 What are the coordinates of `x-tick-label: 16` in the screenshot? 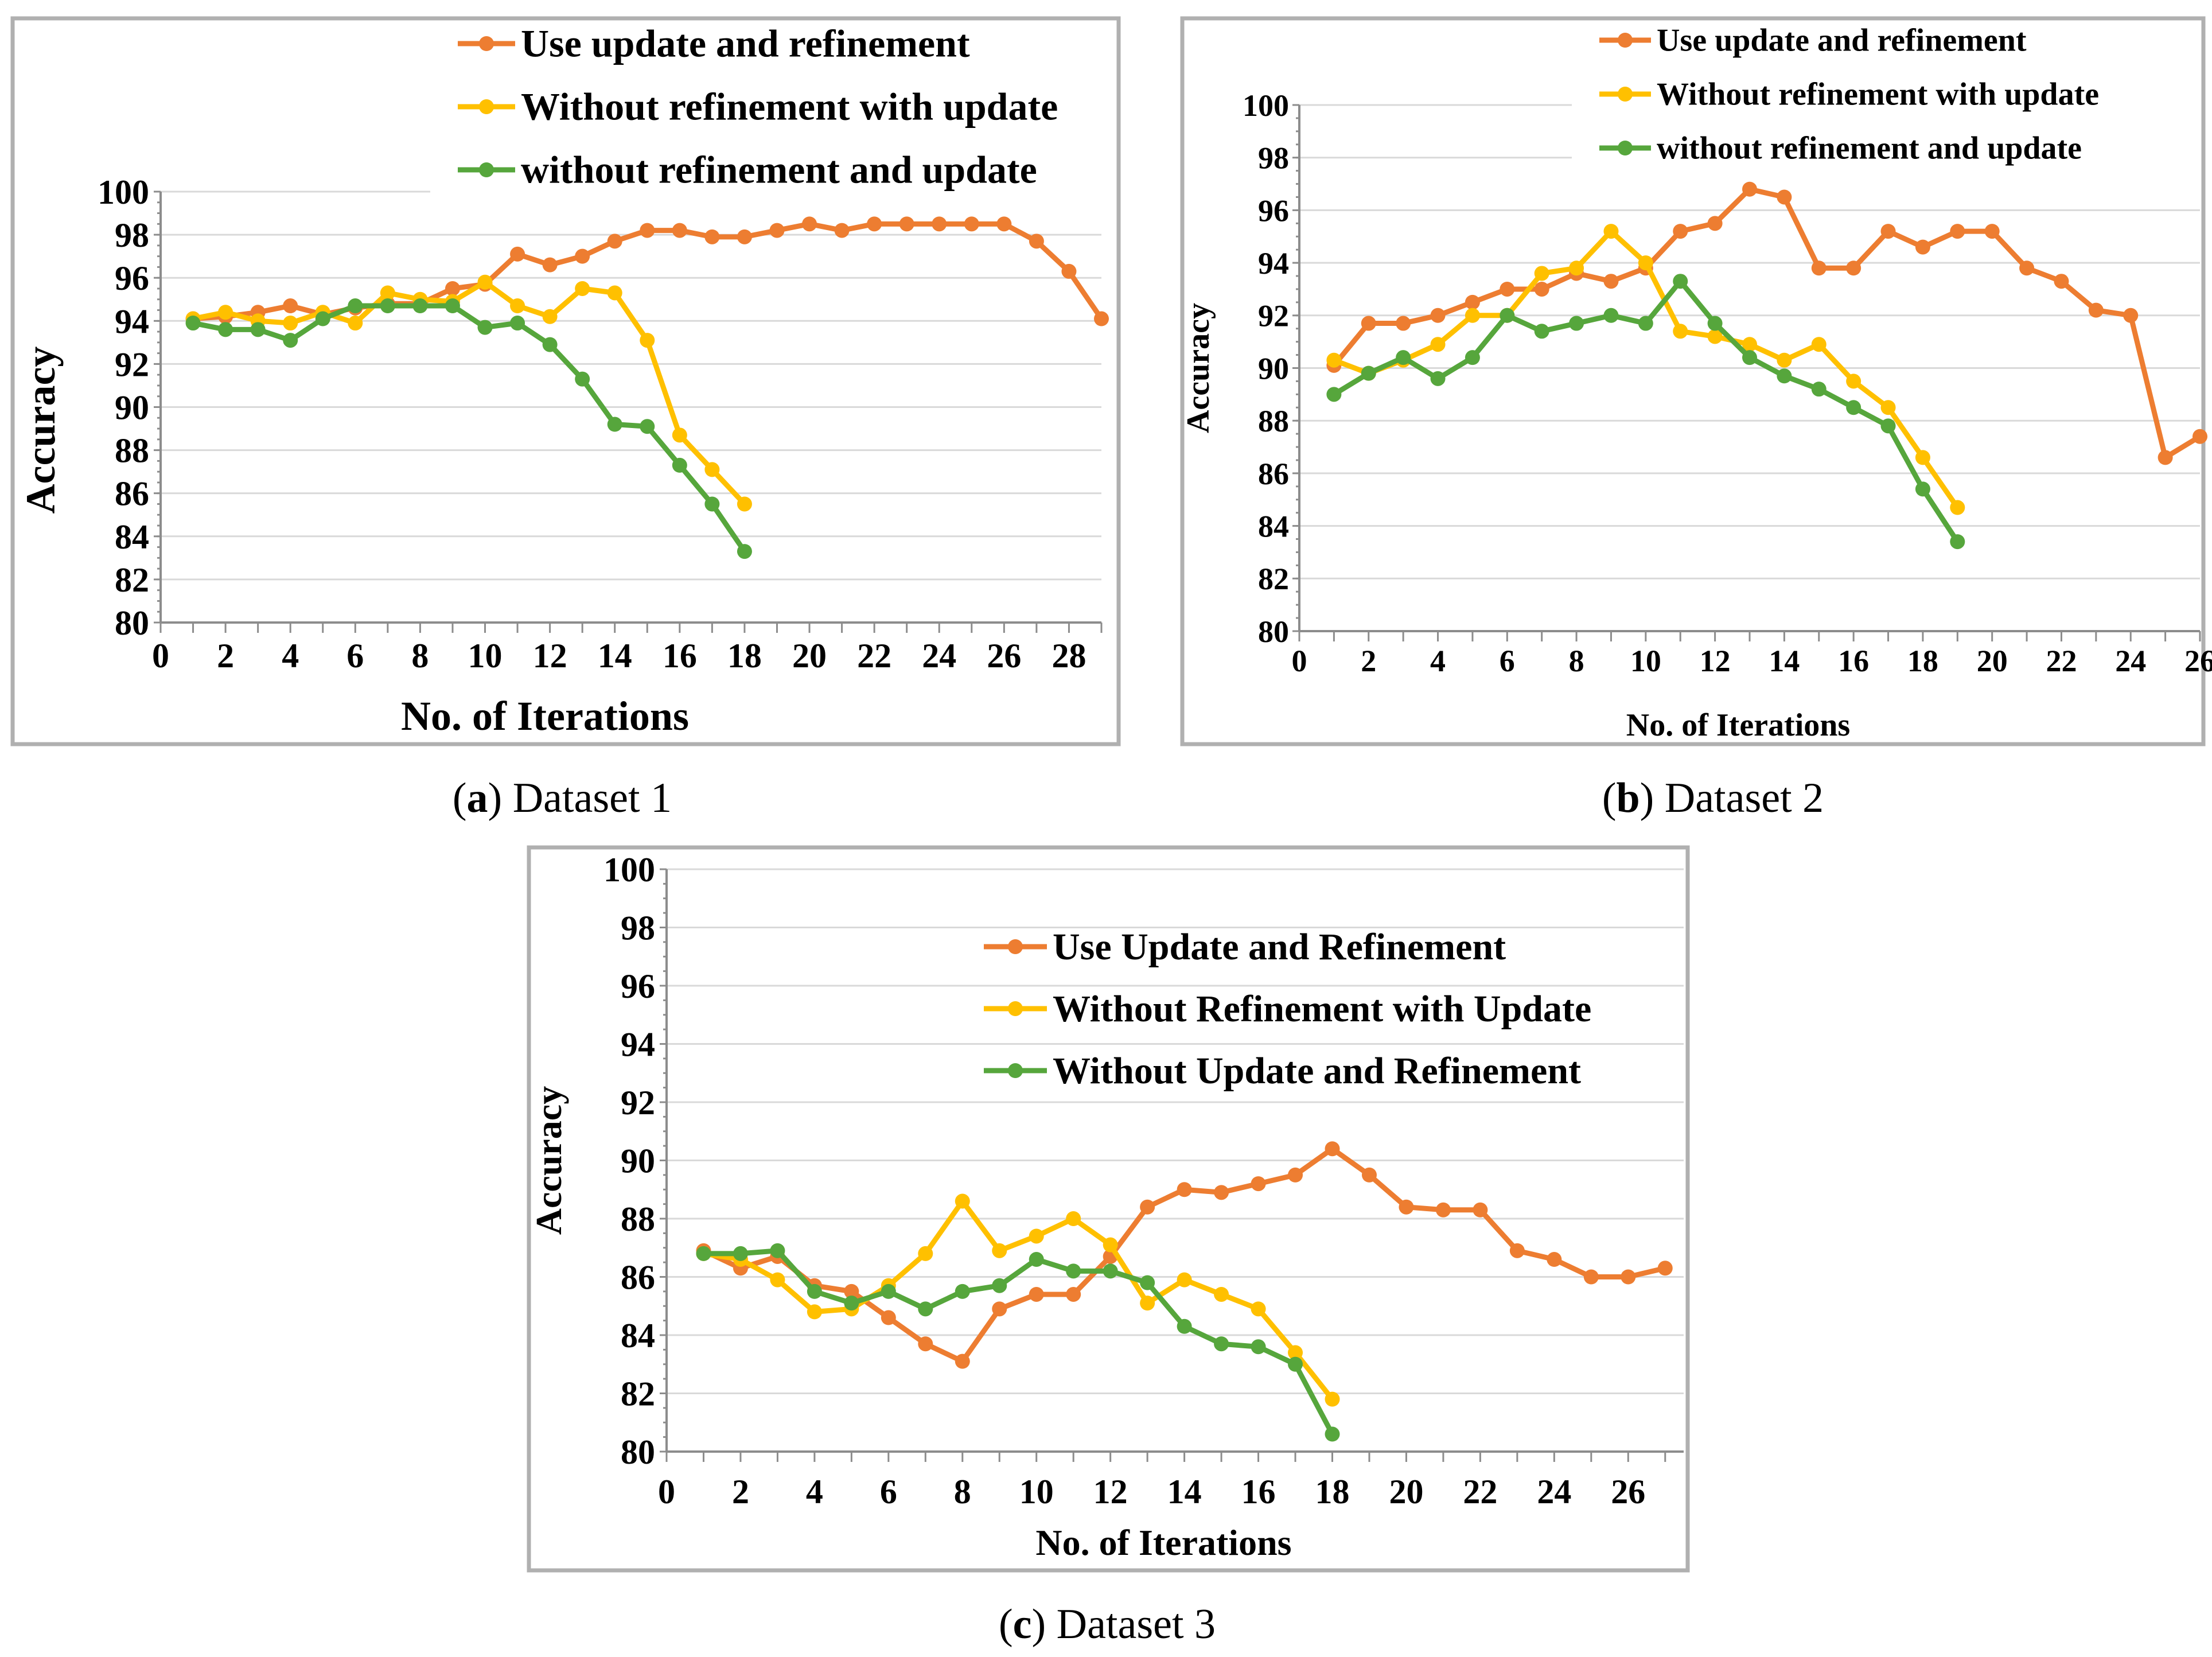 It's located at (1853, 661).